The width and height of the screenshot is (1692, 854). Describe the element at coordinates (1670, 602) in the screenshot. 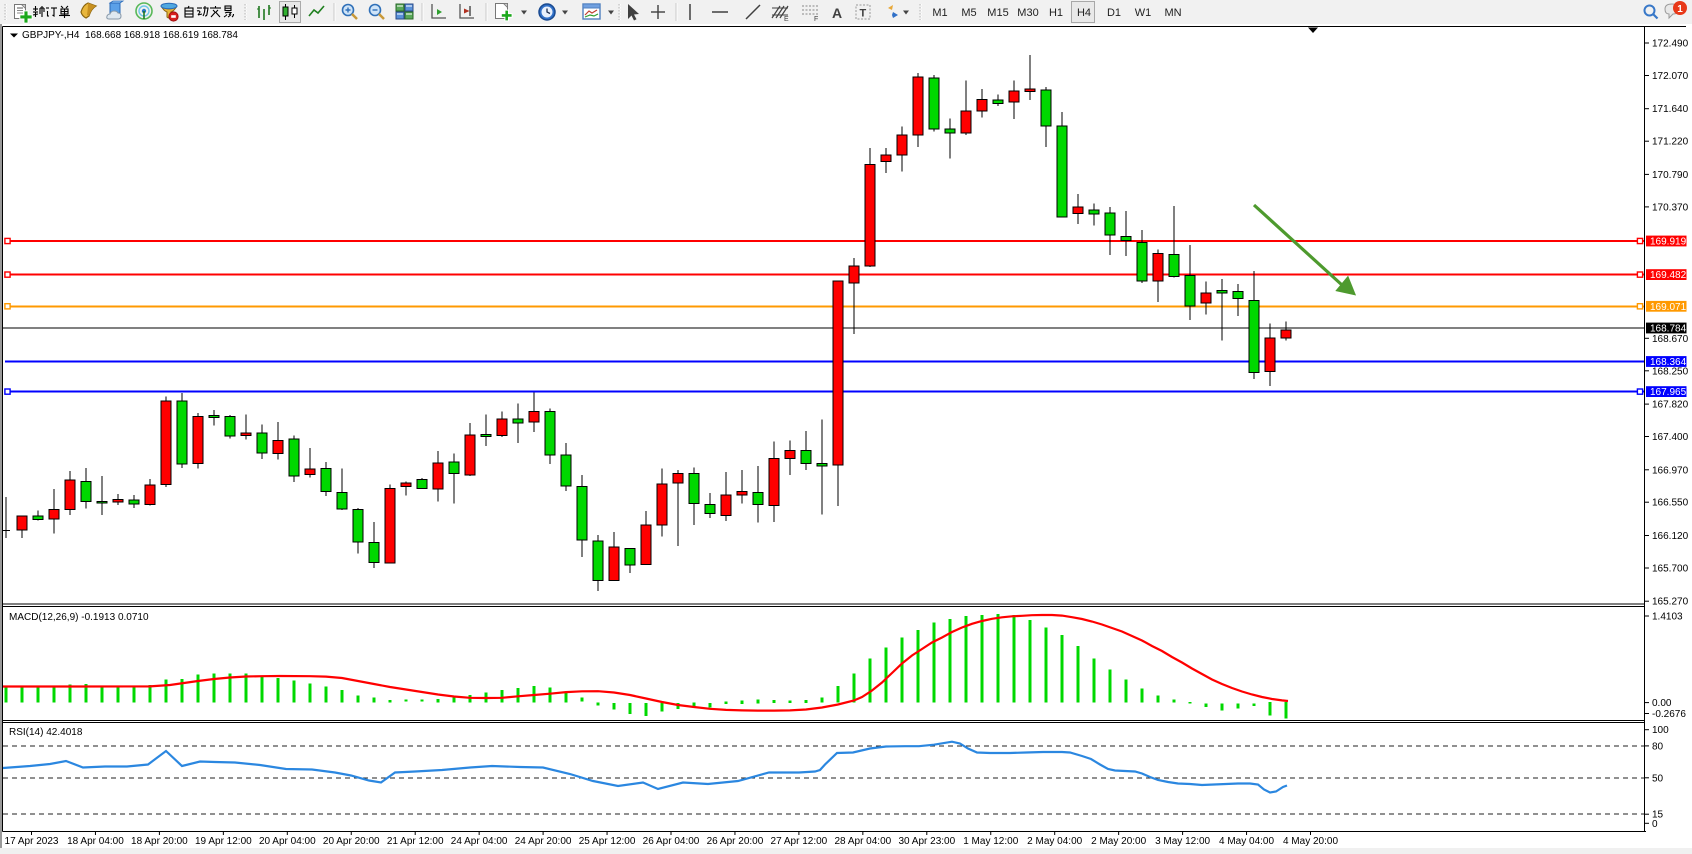

I see `svg-text: 165.270` at that location.